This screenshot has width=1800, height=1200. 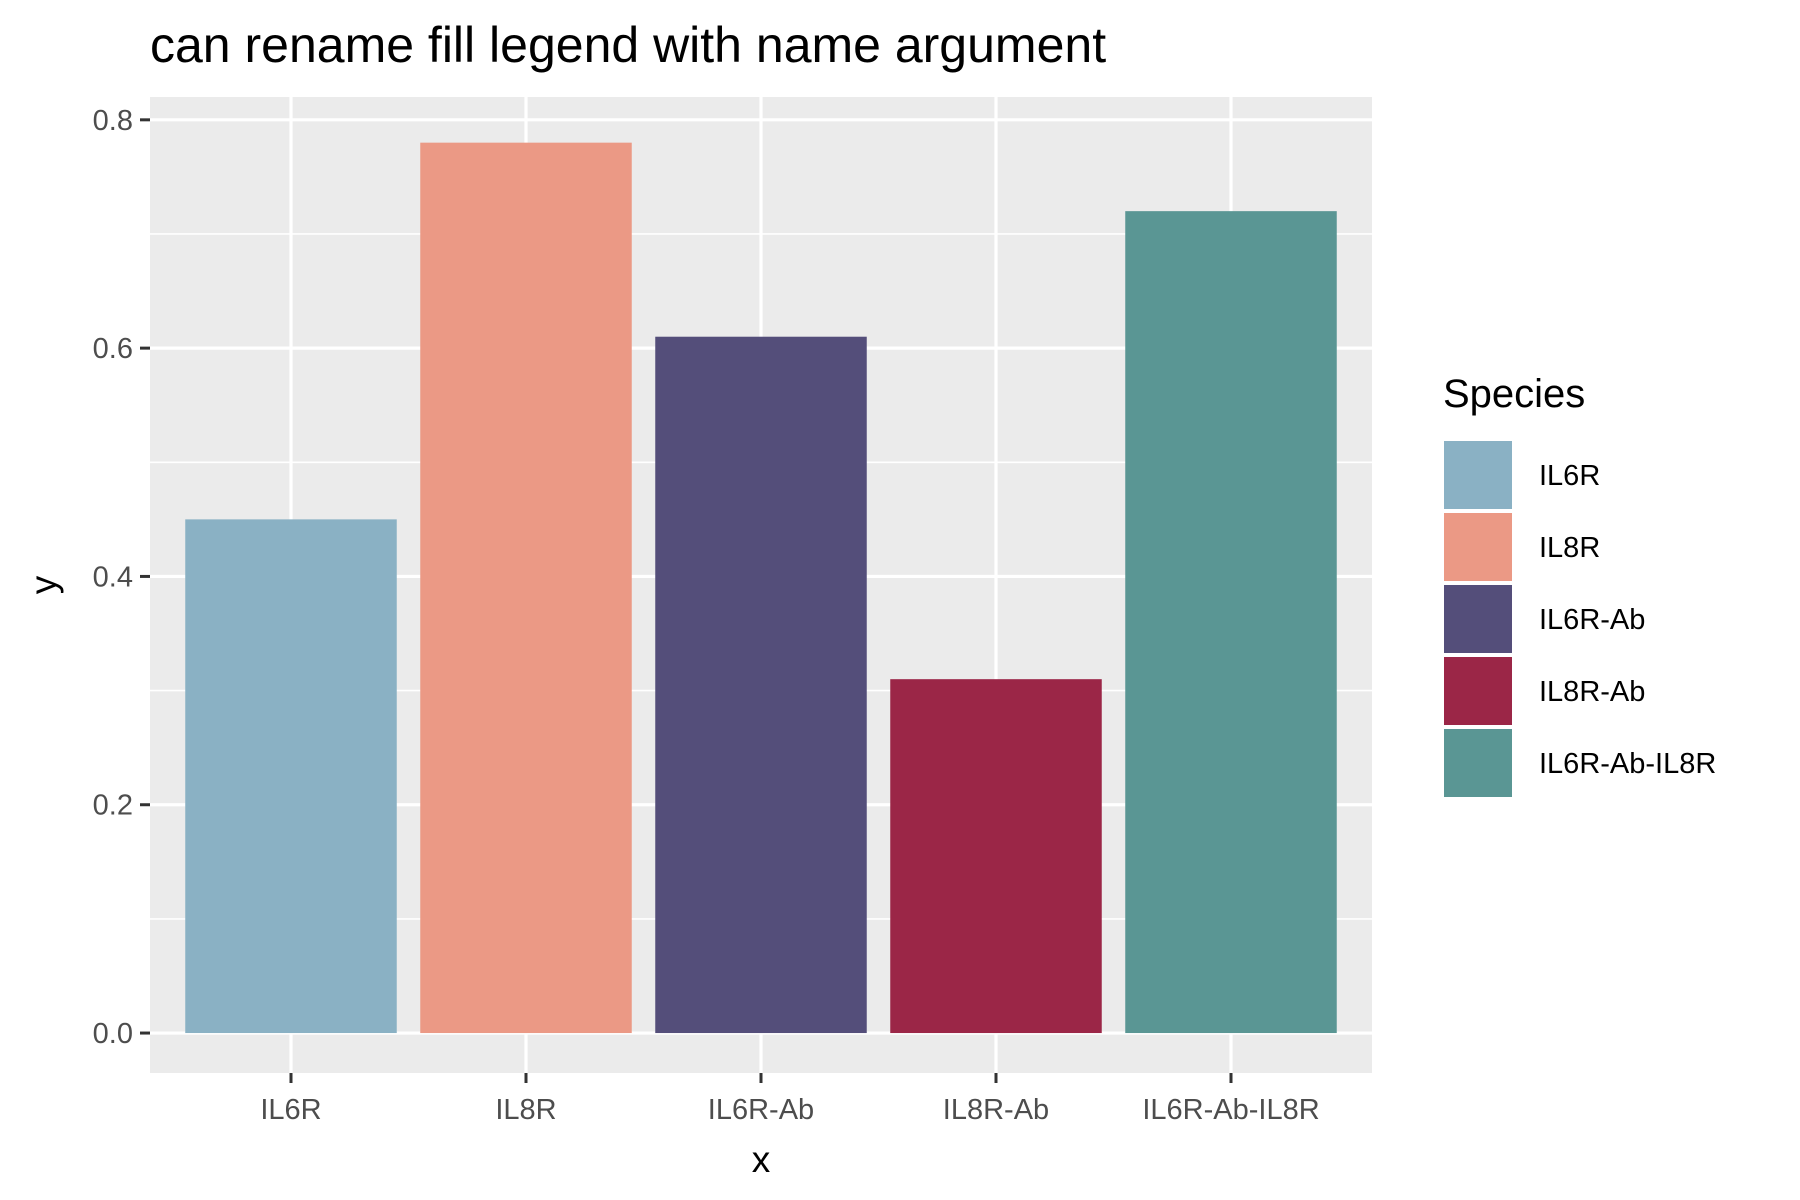 I want to click on bar-il8r, so click(x=526, y=588).